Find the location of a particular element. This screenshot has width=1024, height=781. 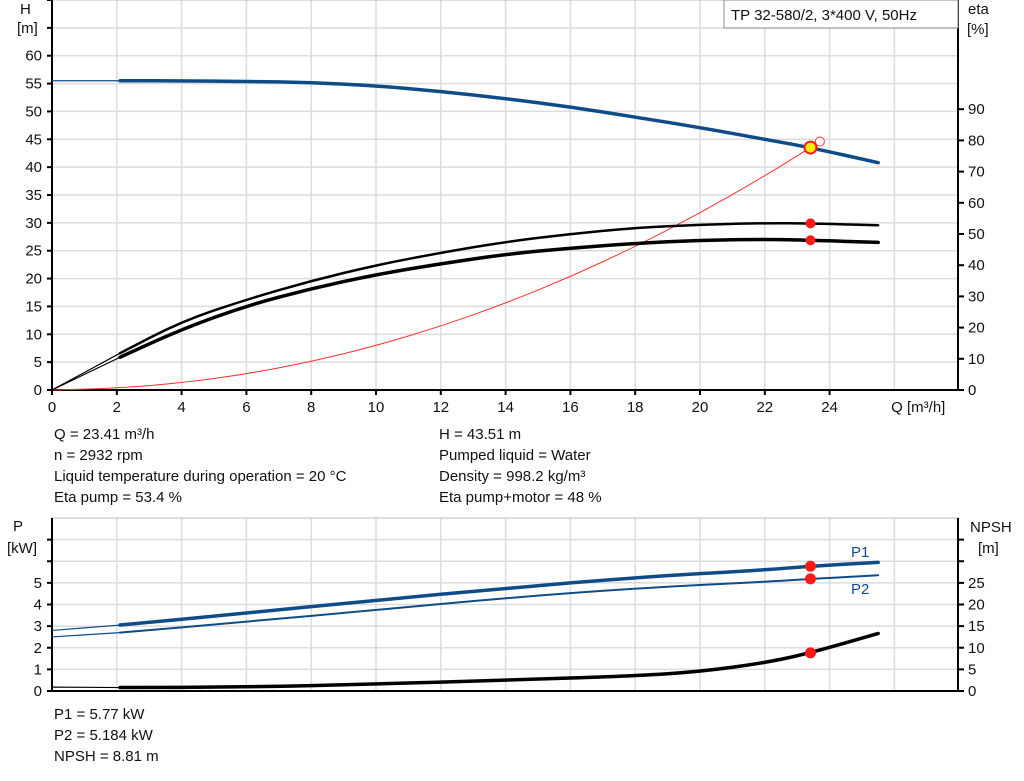

info-p2: P2 = 5.184 kW is located at coordinates (103, 735).